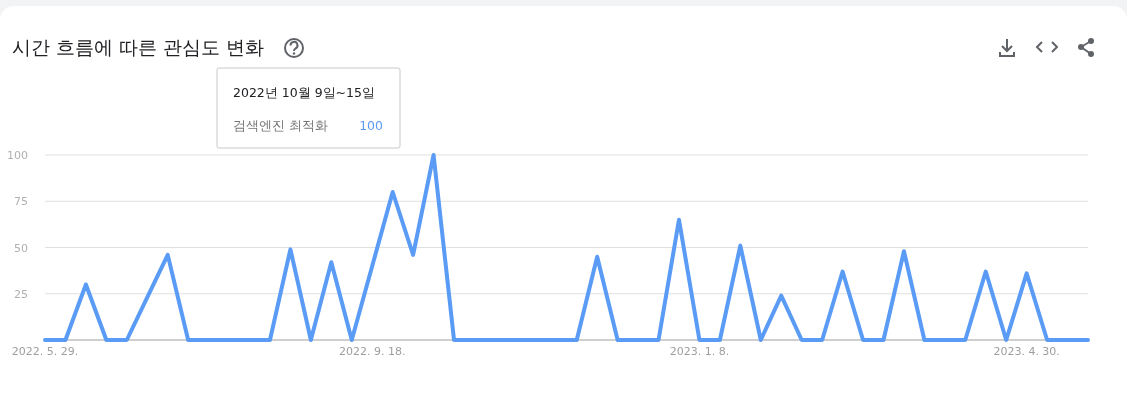 The width and height of the screenshot is (1127, 414). Describe the element at coordinates (45, 351) in the screenshot. I see `x-tick-label: 2022. 5. 29.` at that location.